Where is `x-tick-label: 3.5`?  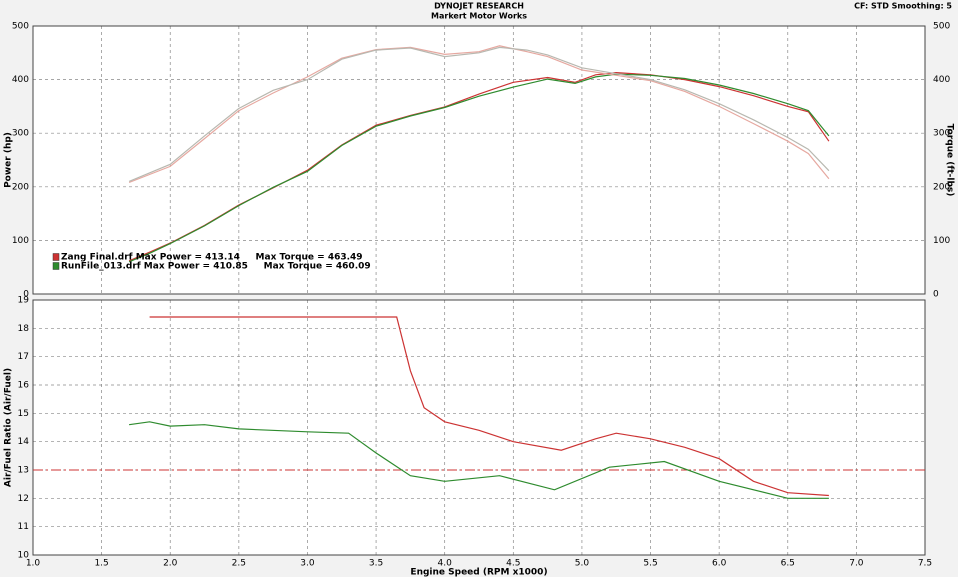
x-tick-label: 3.5 is located at coordinates (376, 564).